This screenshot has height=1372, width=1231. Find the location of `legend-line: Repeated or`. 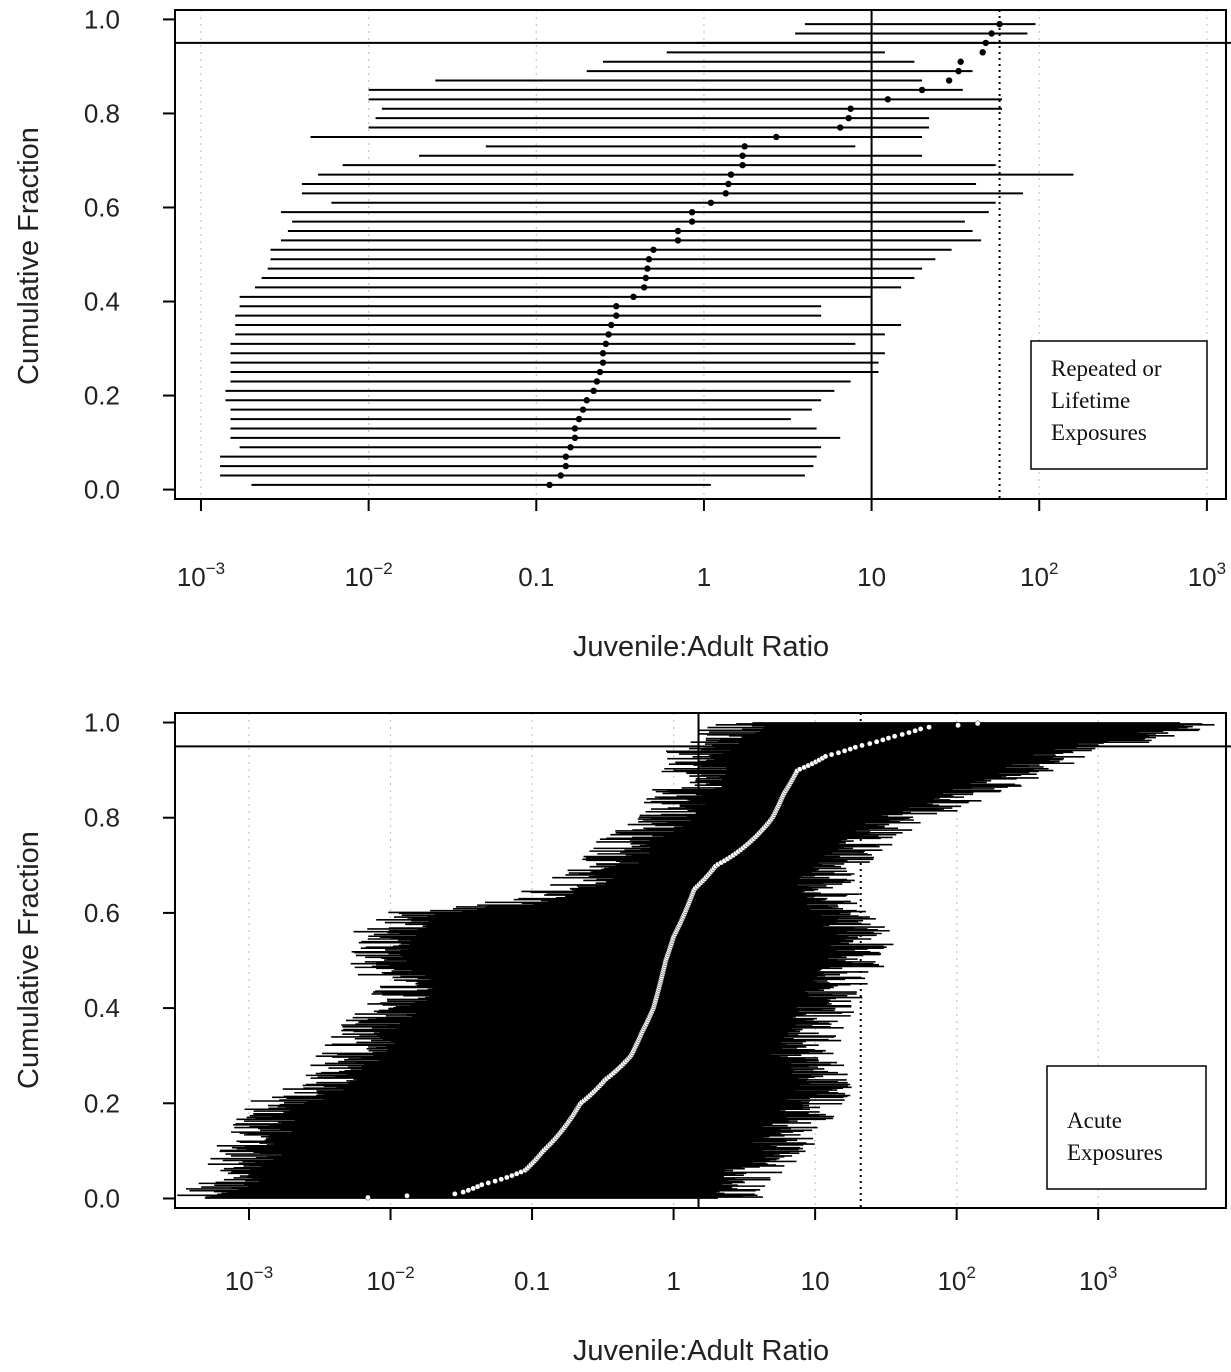

legend-line: Repeated or is located at coordinates (1106, 368).